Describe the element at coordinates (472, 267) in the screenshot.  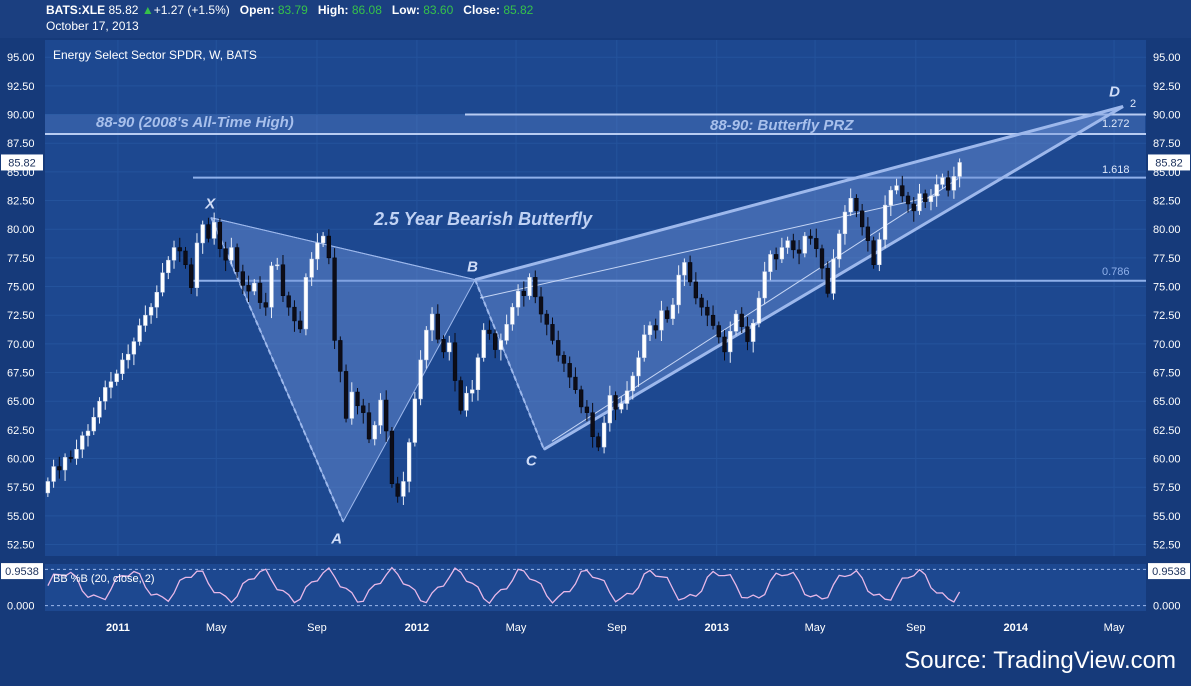
I see `pattern-point-label: B` at that location.